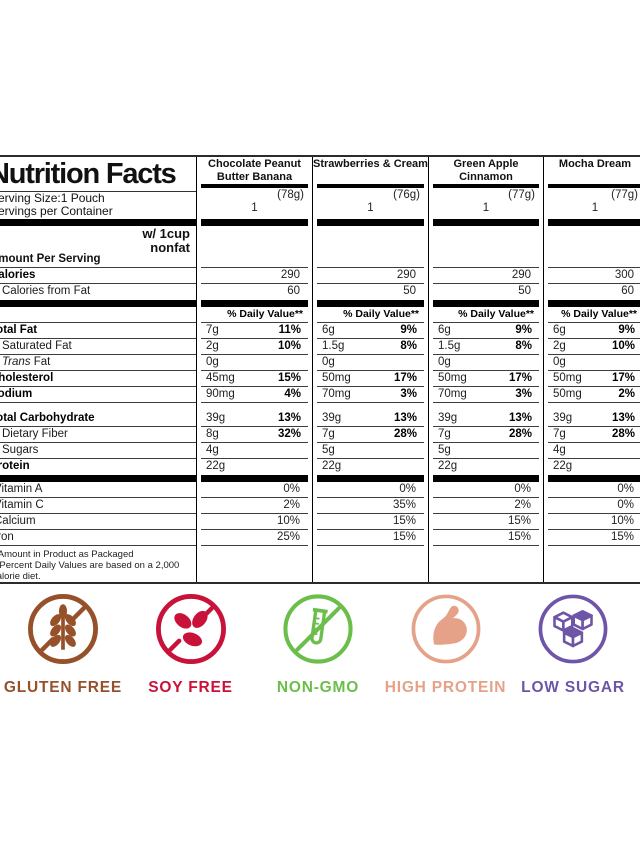  Describe the element at coordinates (254, 170) in the screenshot. I see `flavor-name: Chocolate Peanut Butter Banana` at that location.